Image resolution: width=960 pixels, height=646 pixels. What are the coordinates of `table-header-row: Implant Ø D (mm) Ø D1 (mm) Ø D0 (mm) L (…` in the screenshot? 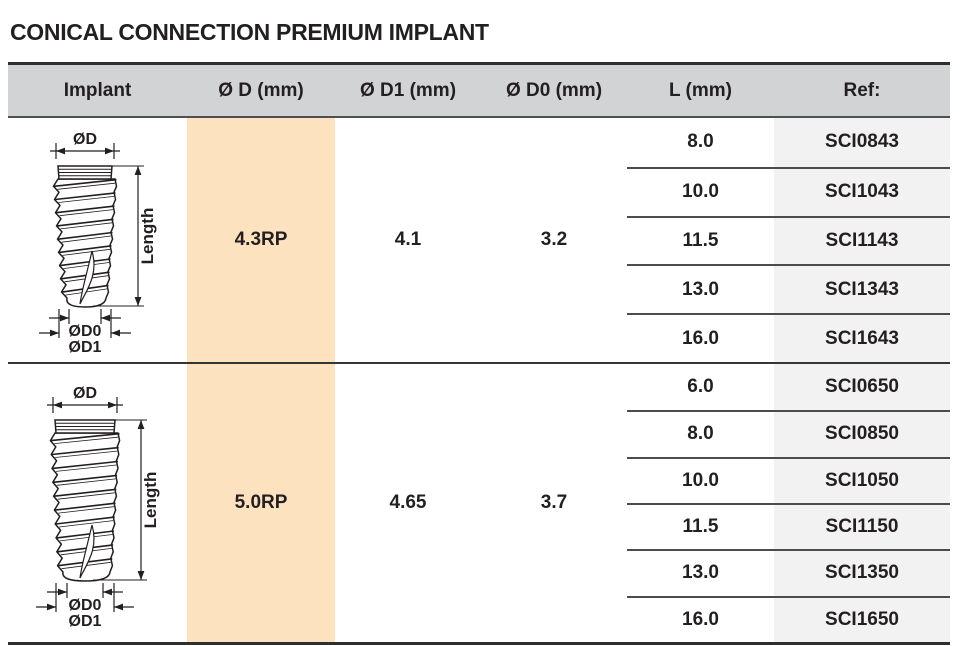 It's located at (479, 91).